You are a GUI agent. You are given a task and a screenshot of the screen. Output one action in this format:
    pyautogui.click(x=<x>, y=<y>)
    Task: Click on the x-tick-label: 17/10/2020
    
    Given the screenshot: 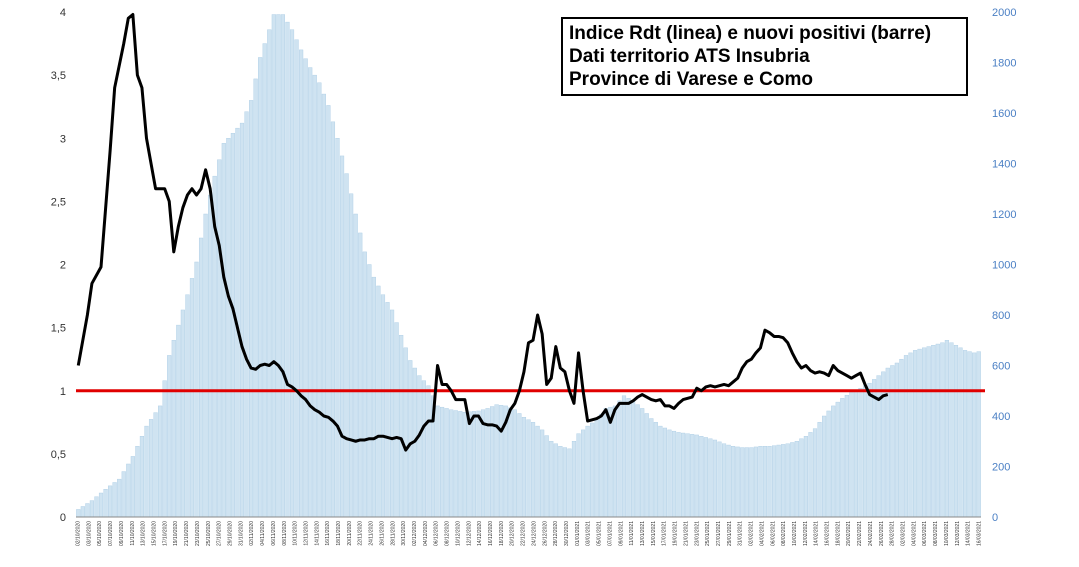 What is the action you would take?
    pyautogui.click(x=165, y=533)
    